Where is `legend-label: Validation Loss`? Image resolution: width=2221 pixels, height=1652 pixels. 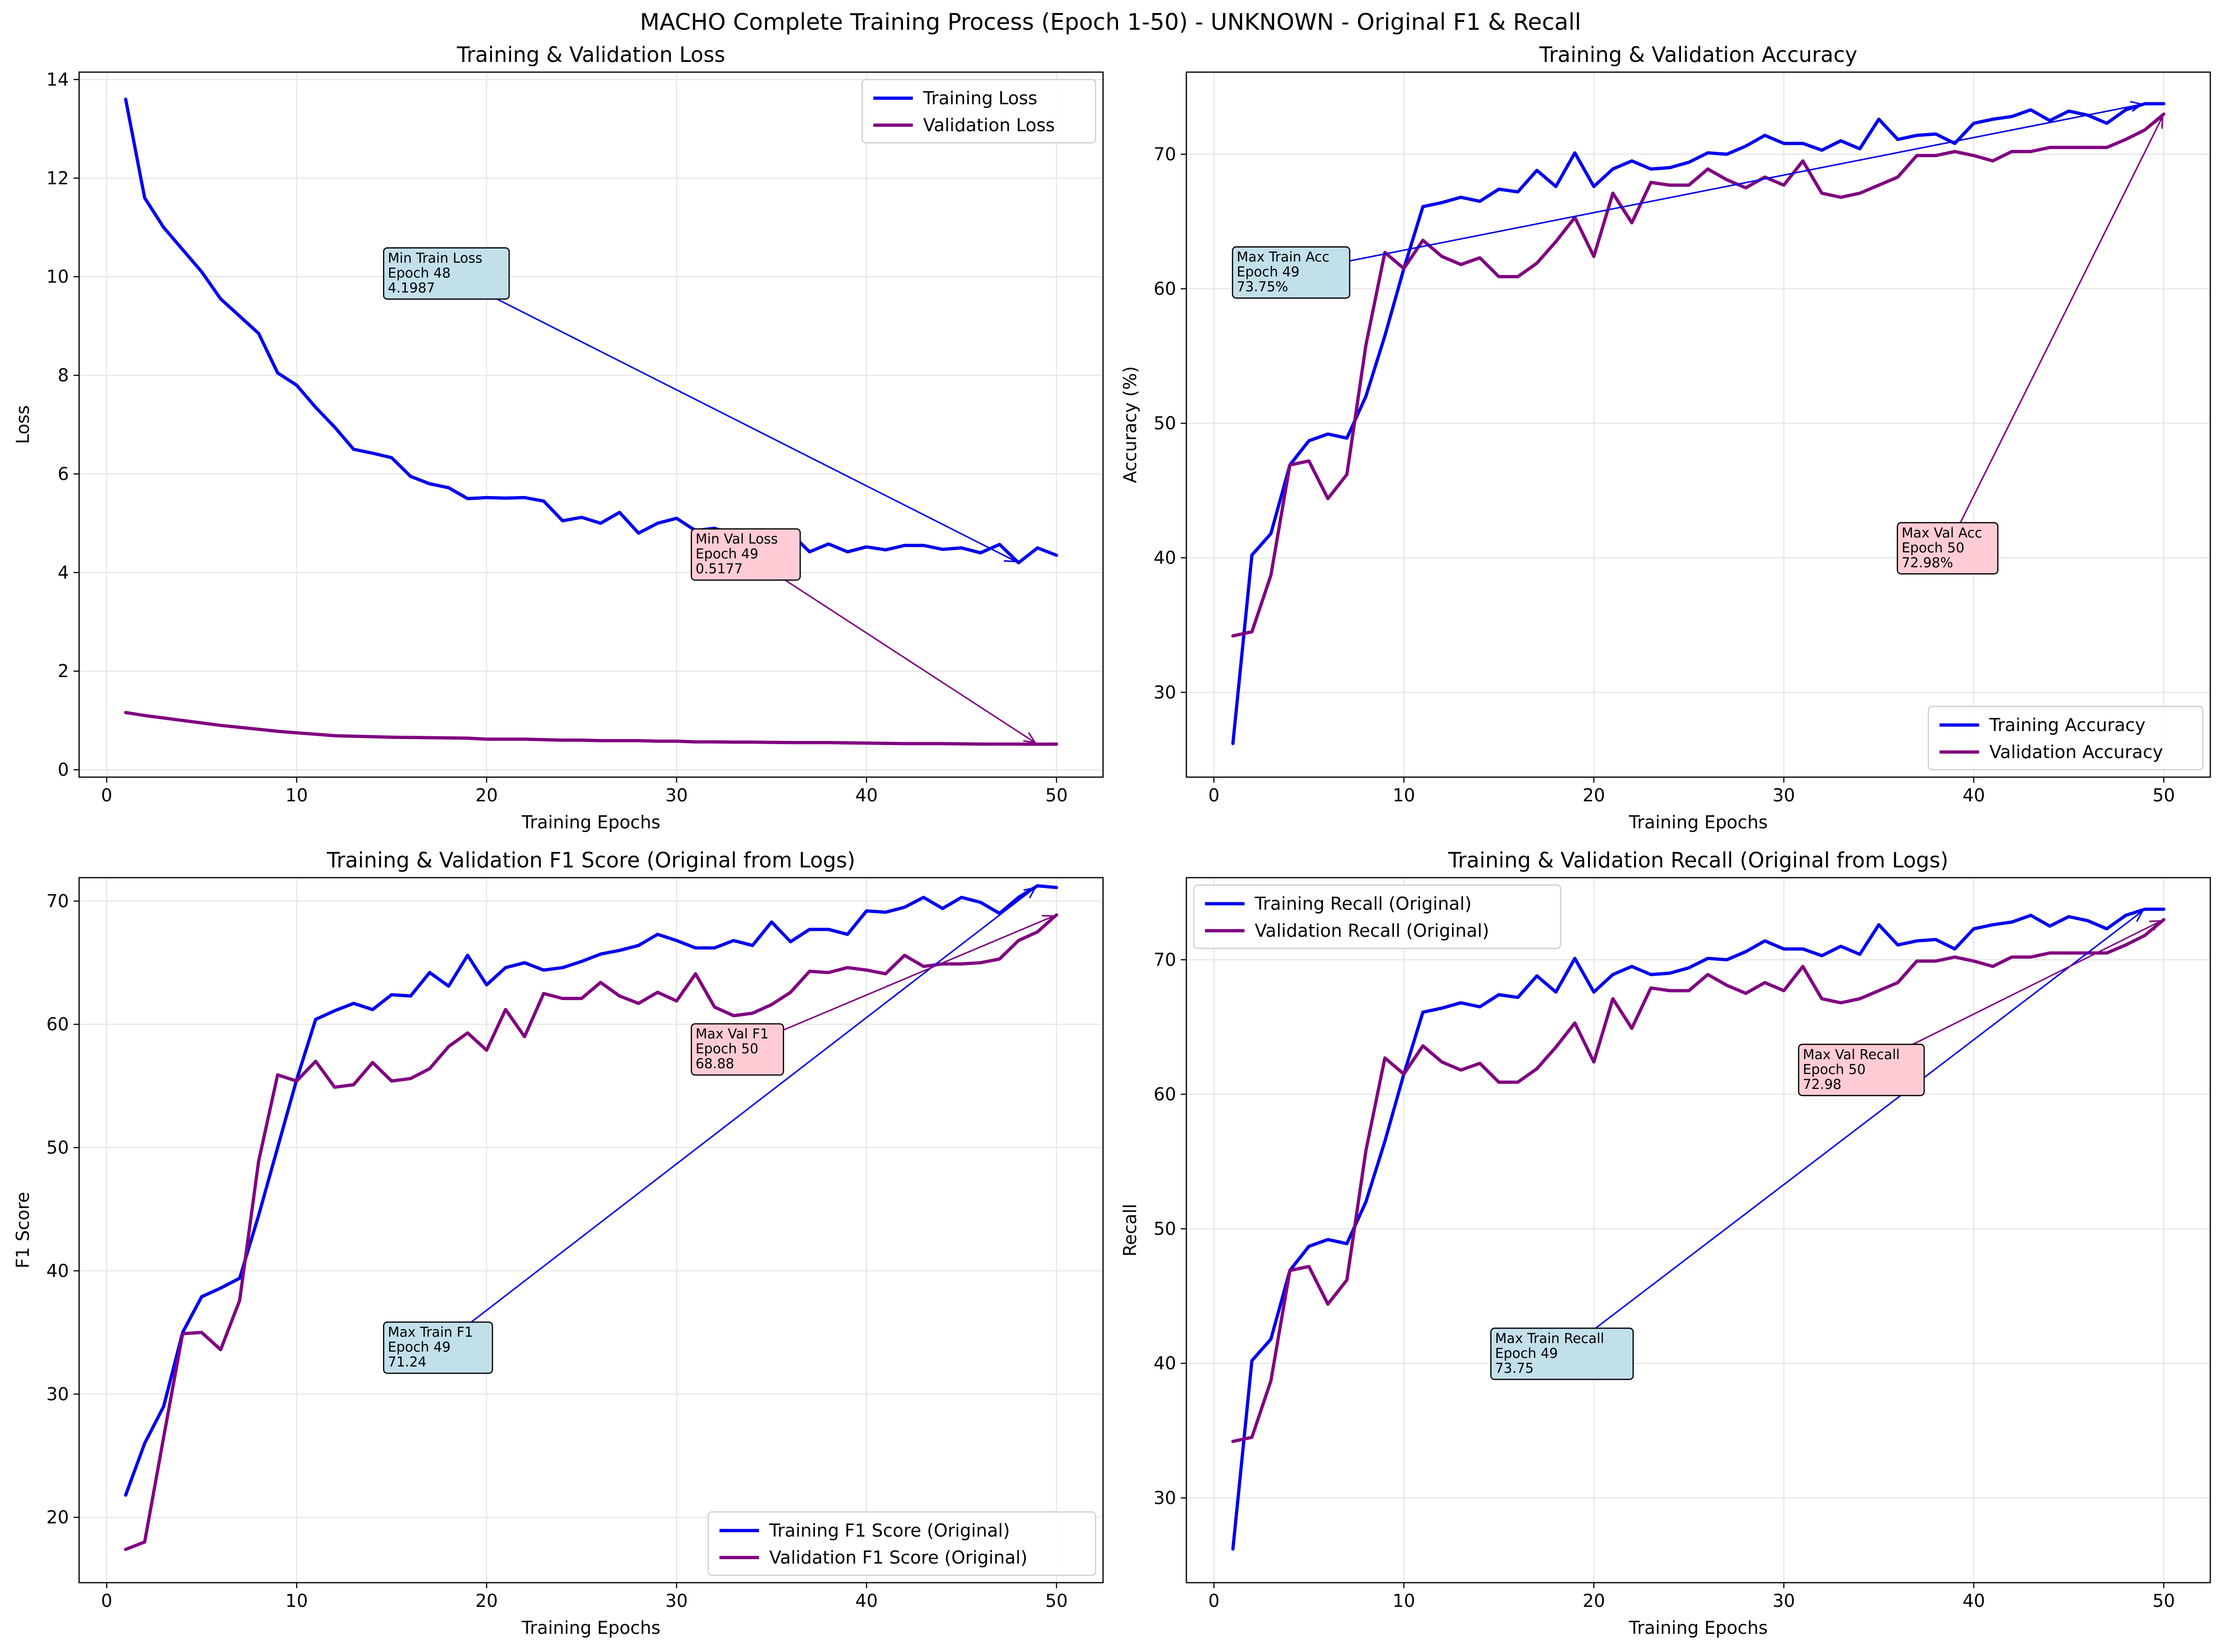 legend-label: Validation Loss is located at coordinates (989, 125).